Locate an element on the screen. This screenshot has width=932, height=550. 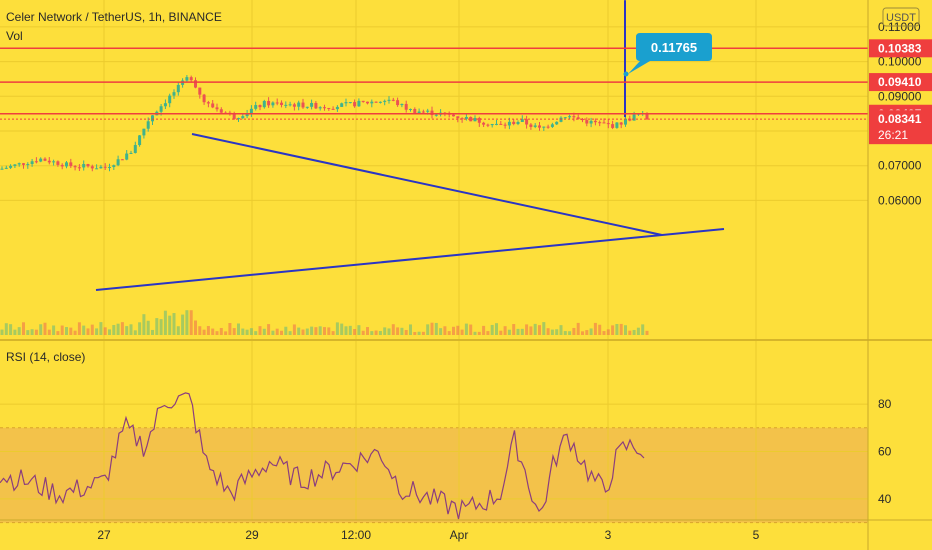
volume-label: Vol is located at coordinates (14, 36).